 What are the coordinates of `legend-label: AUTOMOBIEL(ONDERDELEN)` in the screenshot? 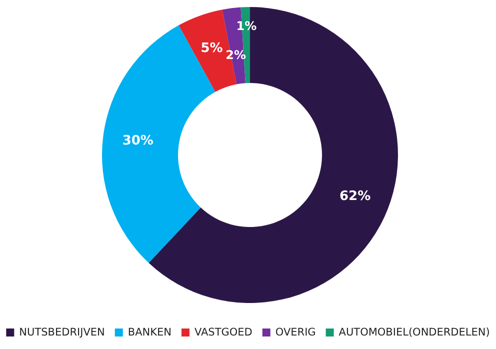 It's located at (414, 332).